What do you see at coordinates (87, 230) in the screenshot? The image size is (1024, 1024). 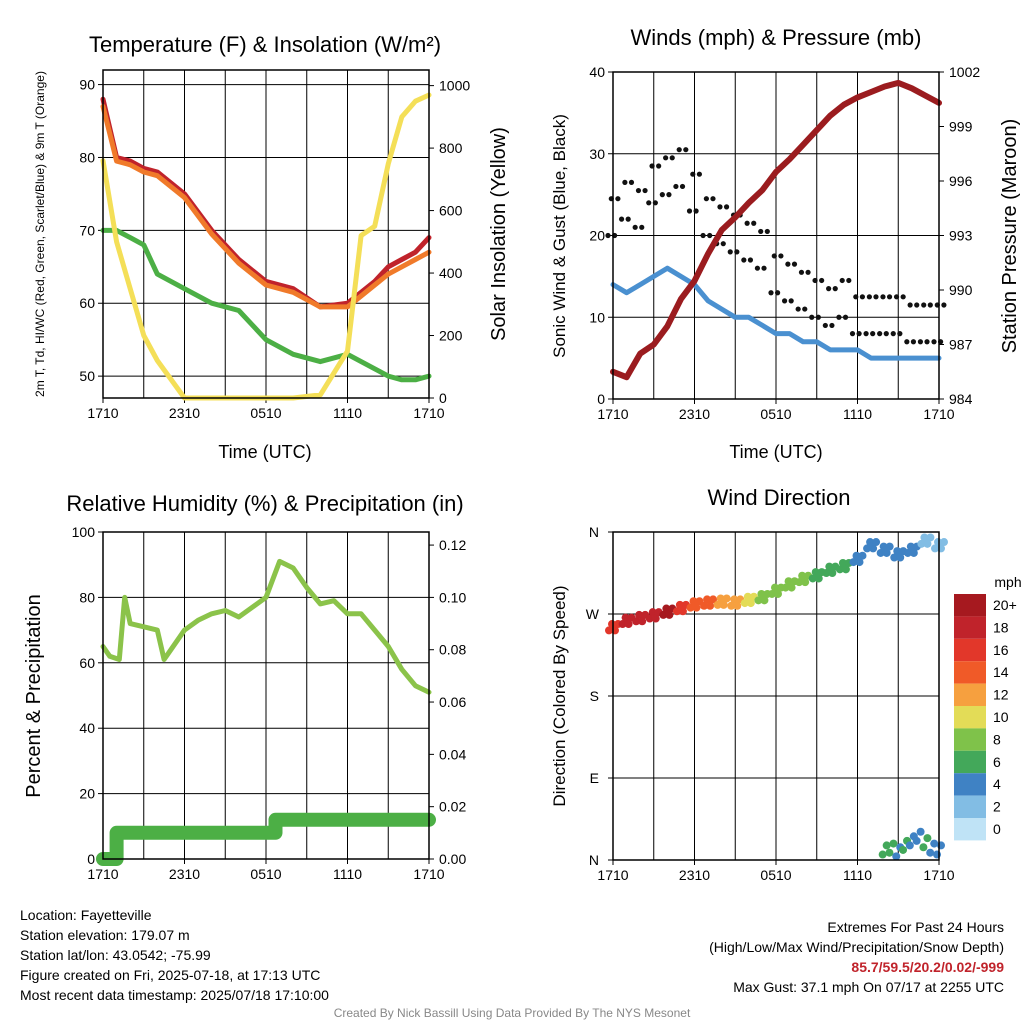 I see `y-tick-label: 70` at bounding box center [87, 230].